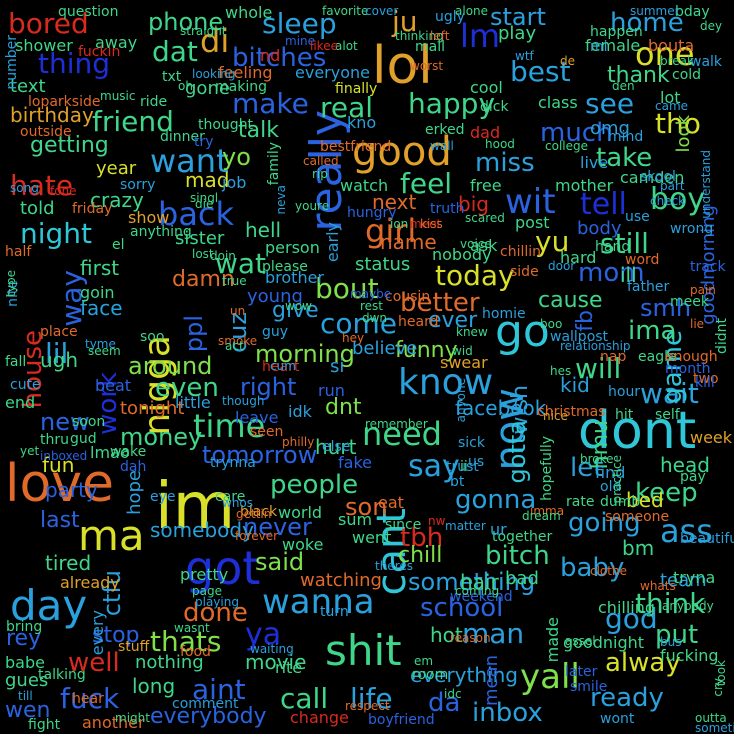 The width and height of the screenshot is (734, 734). I want to click on cloud-word: matter, so click(465, 526).